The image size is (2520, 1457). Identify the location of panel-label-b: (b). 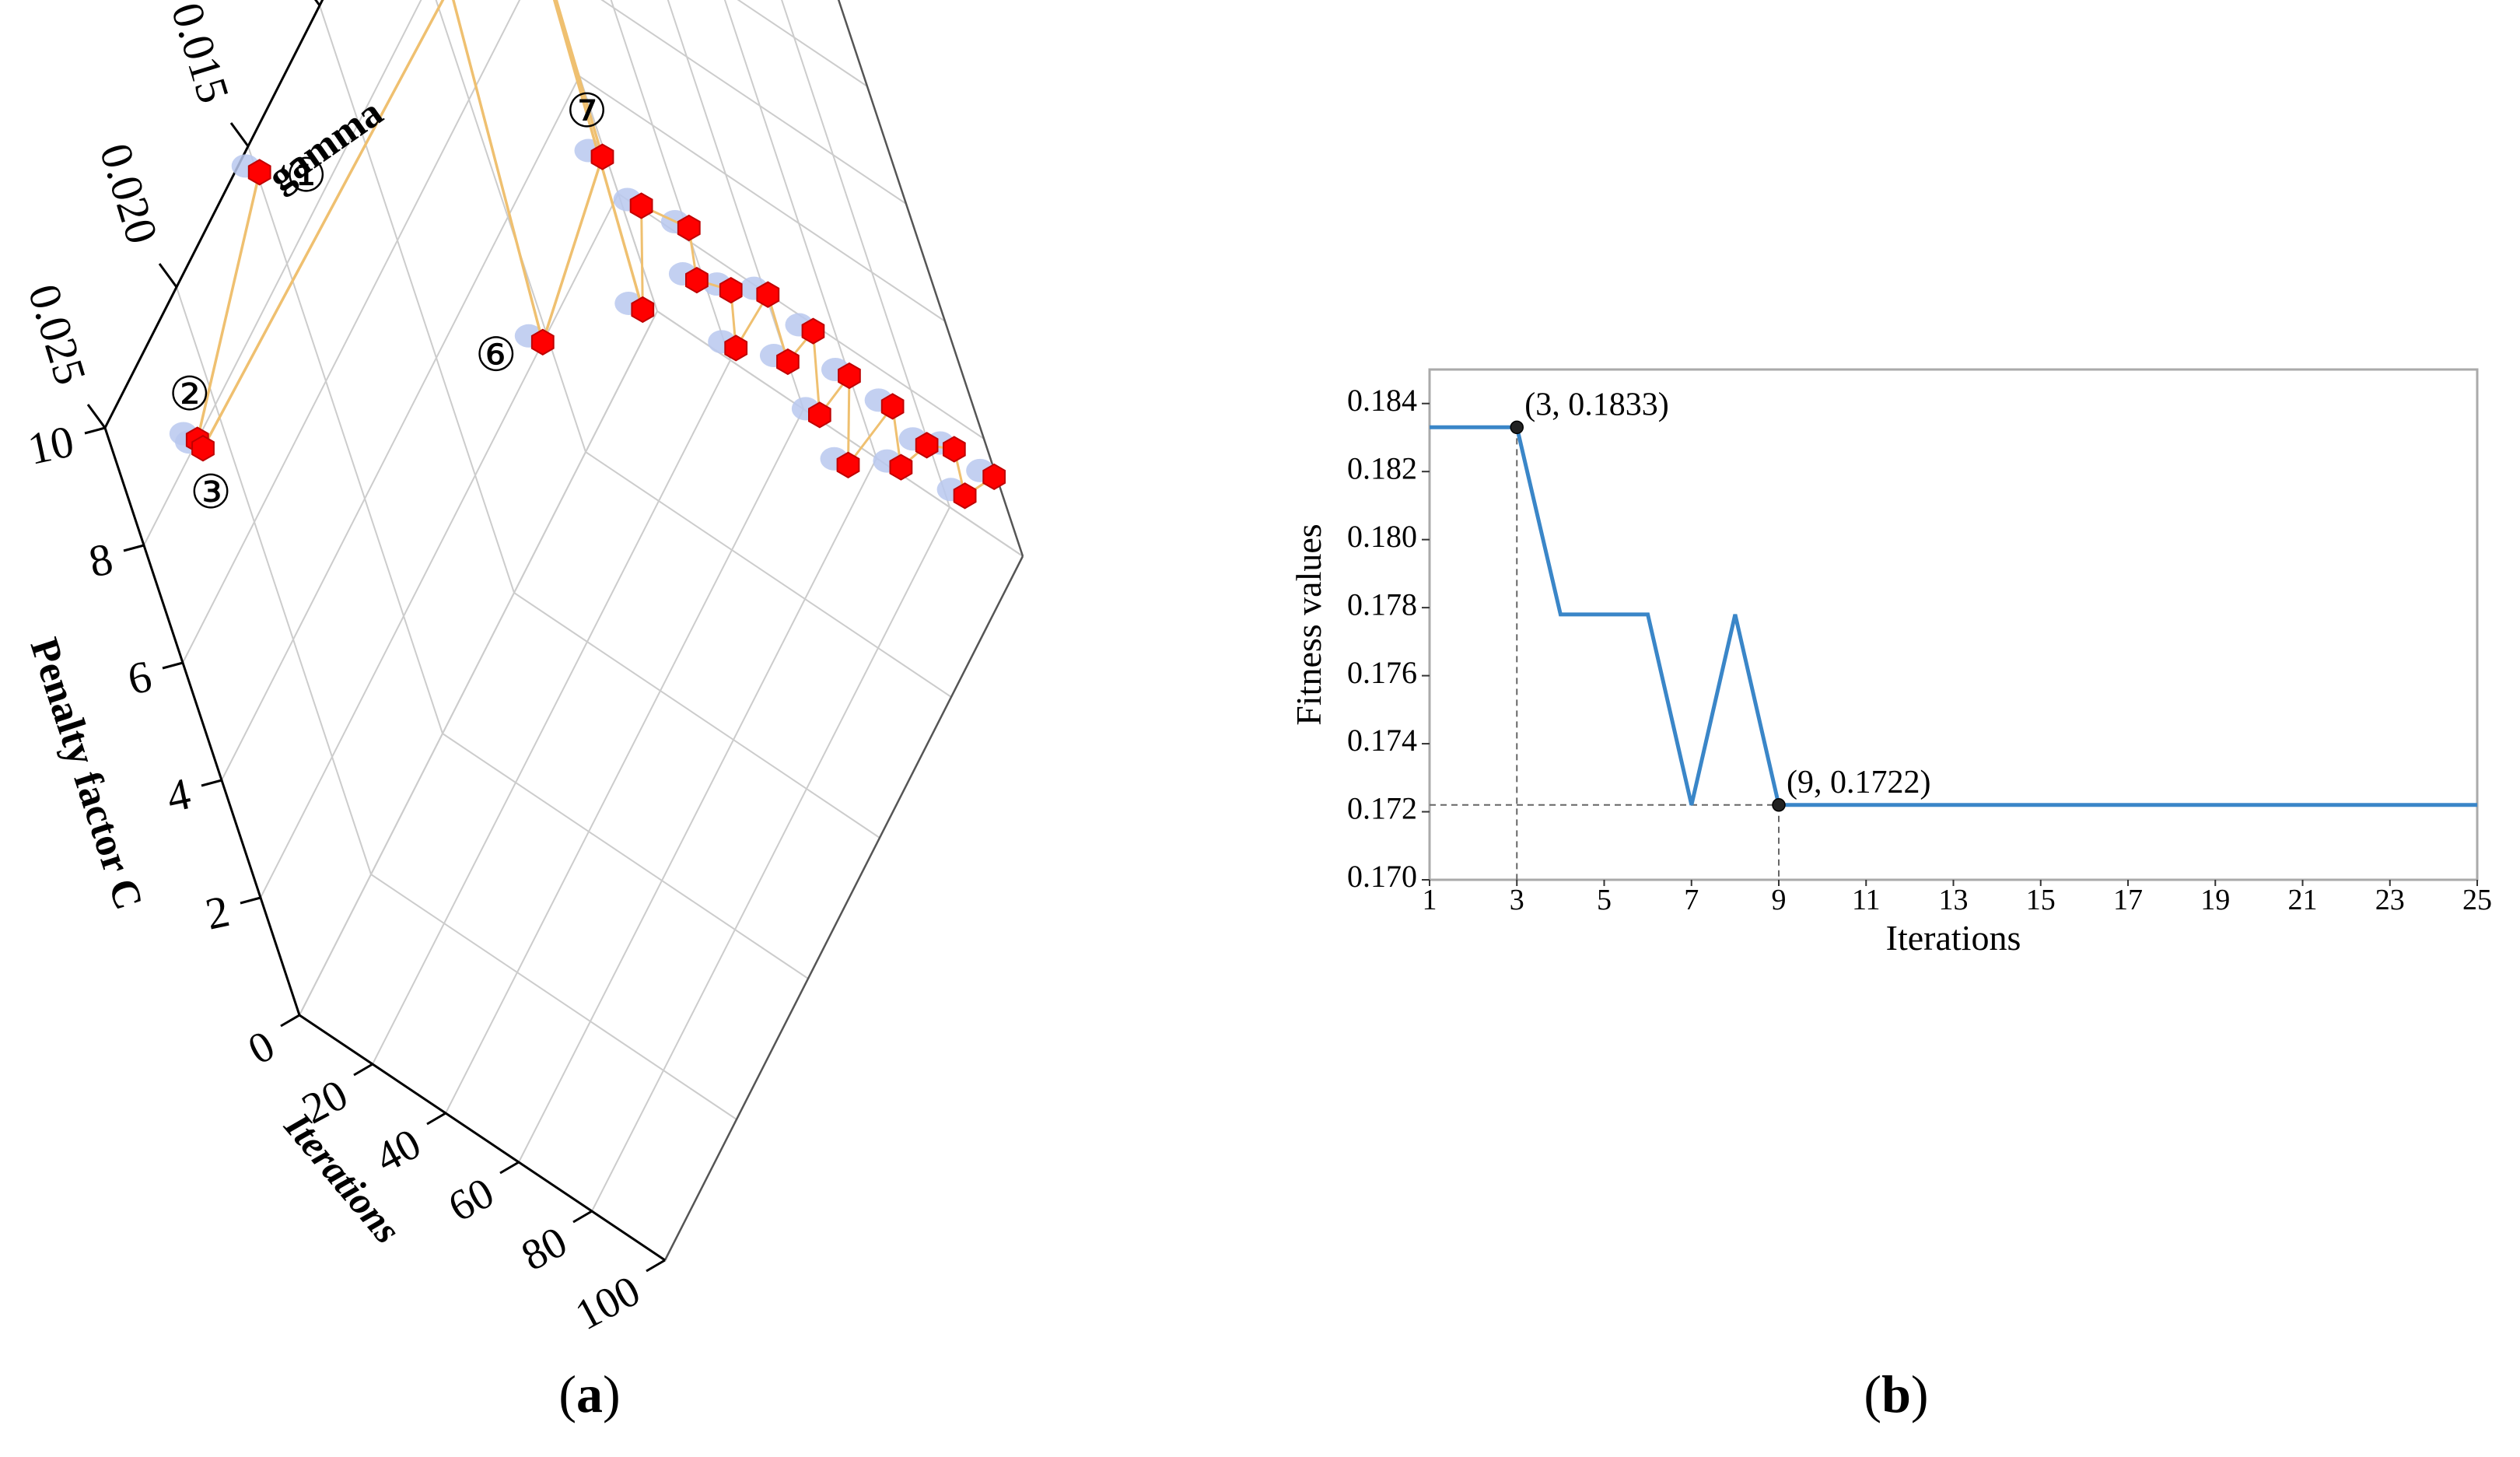
(1896, 1394).